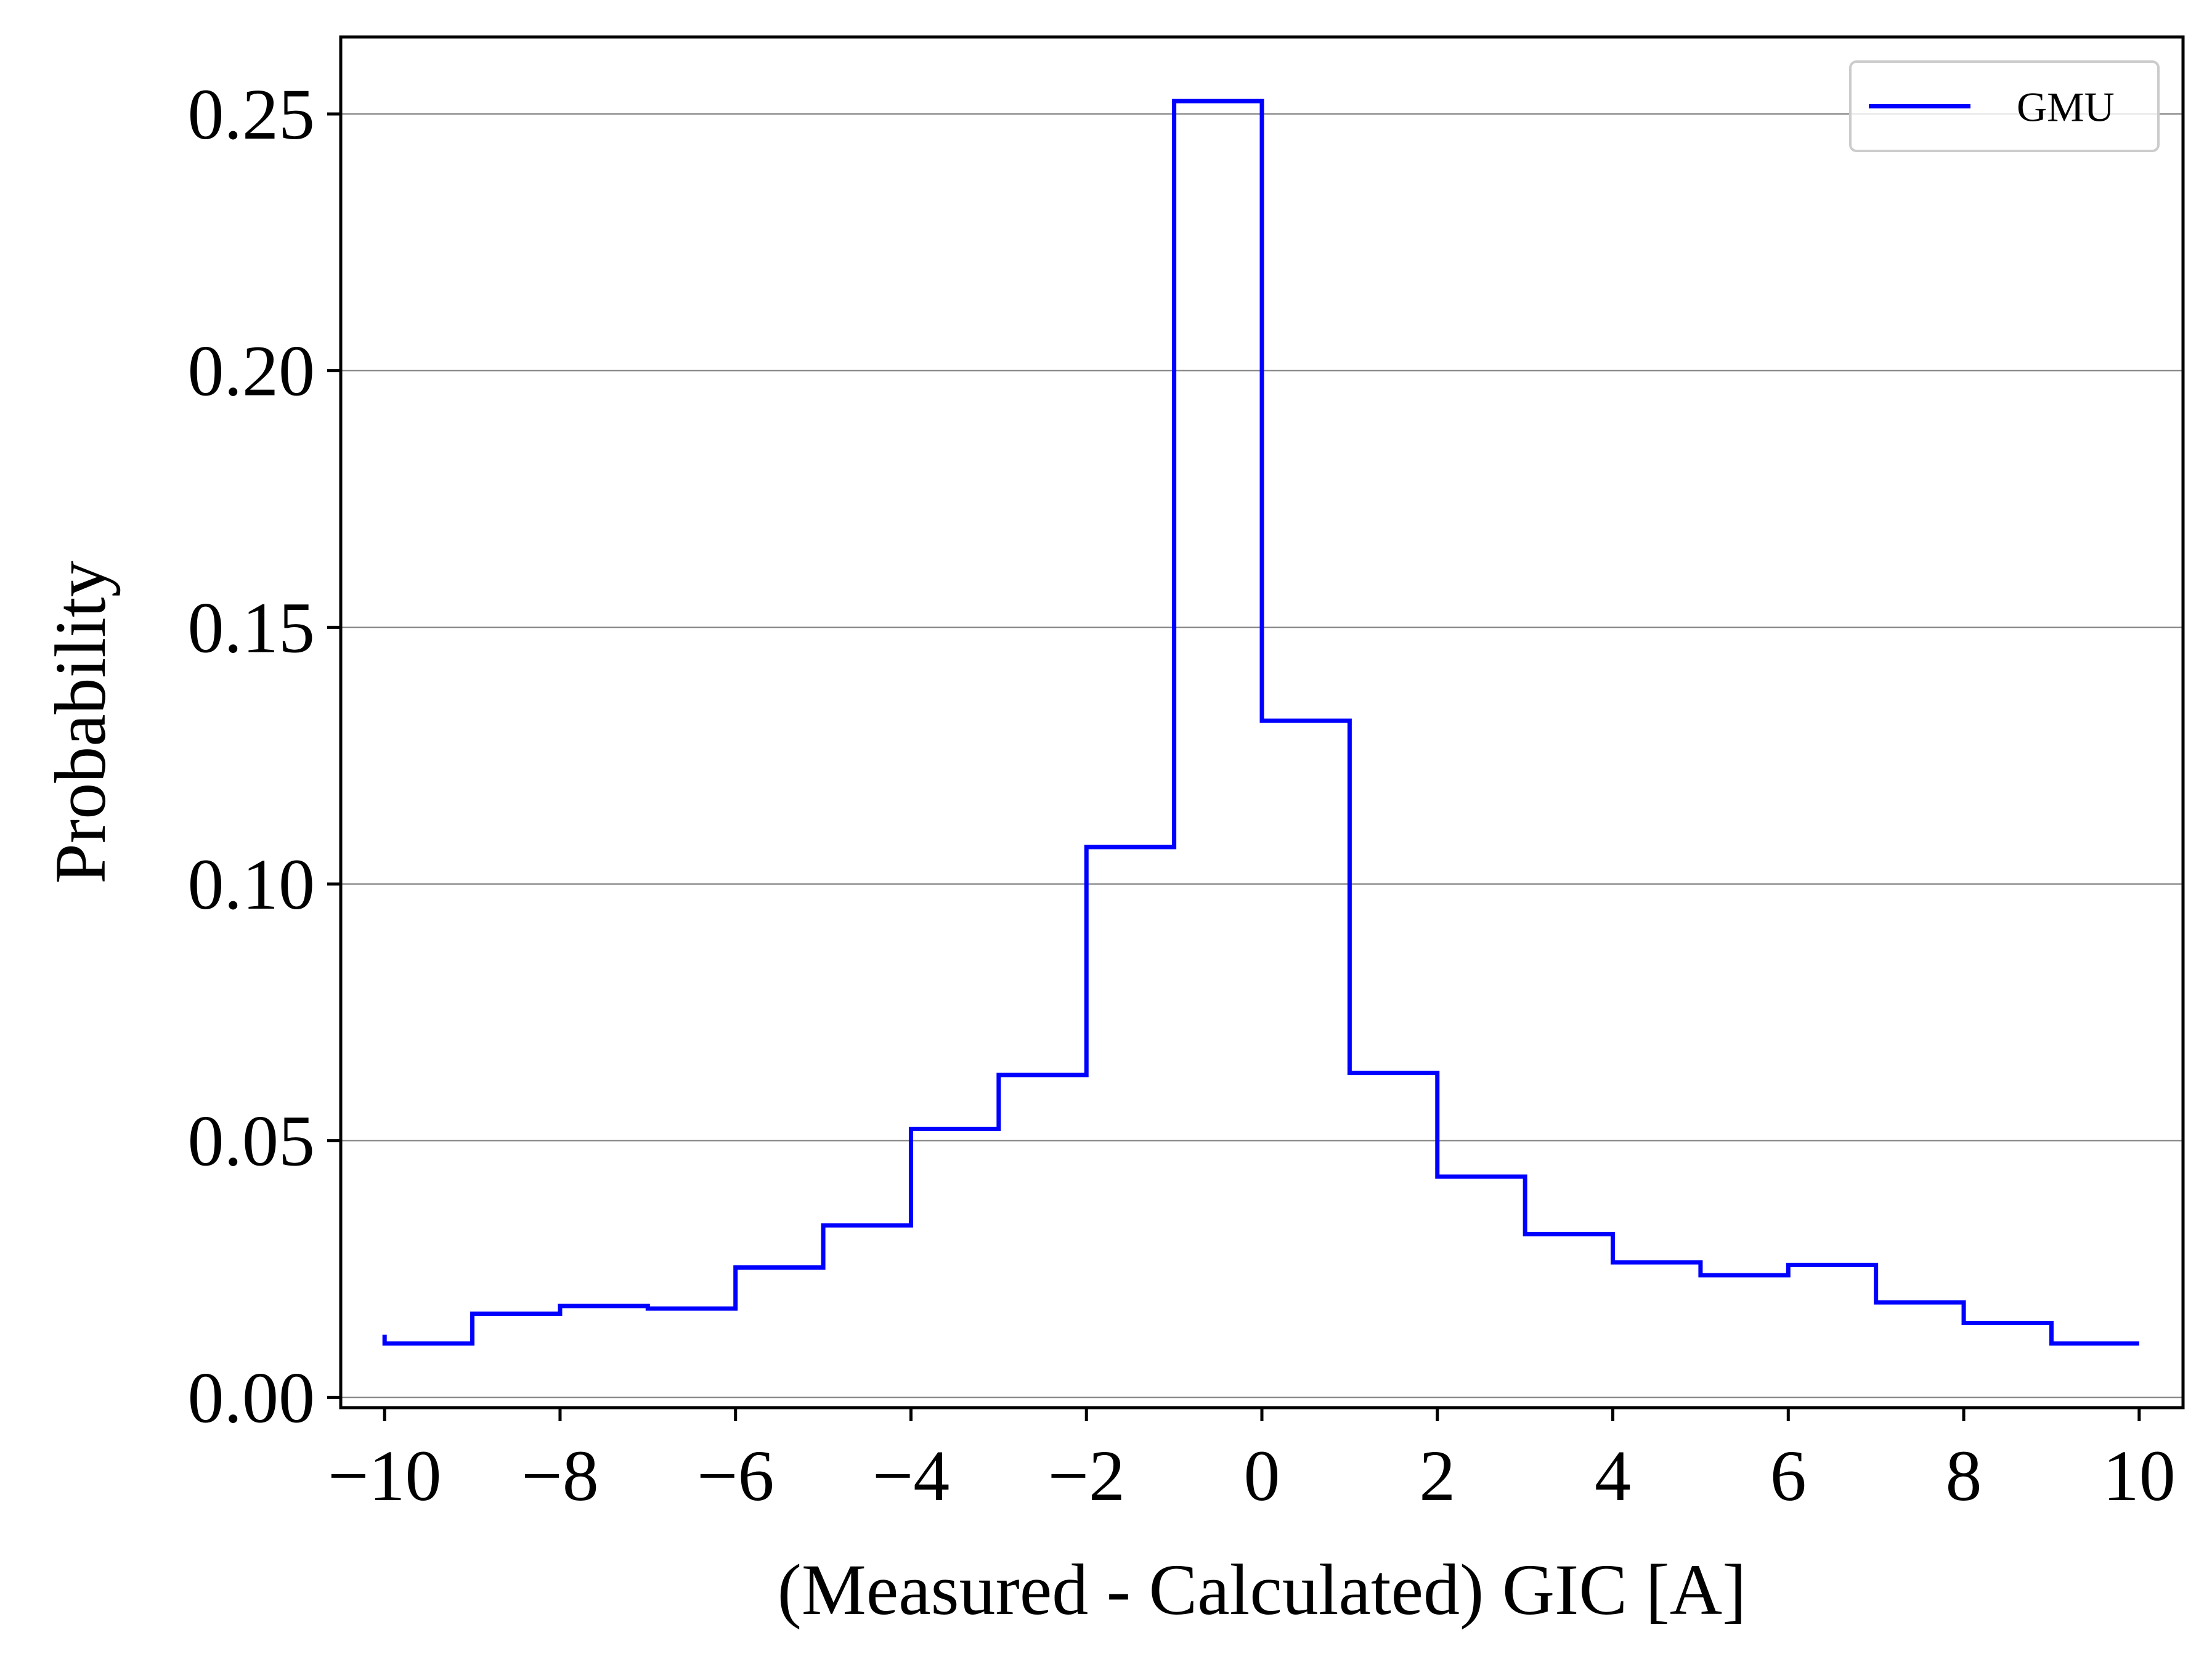 This screenshot has height=1667, width=2212. What do you see at coordinates (1437, 1476) in the screenshot?
I see `x-tick-label: 2` at bounding box center [1437, 1476].